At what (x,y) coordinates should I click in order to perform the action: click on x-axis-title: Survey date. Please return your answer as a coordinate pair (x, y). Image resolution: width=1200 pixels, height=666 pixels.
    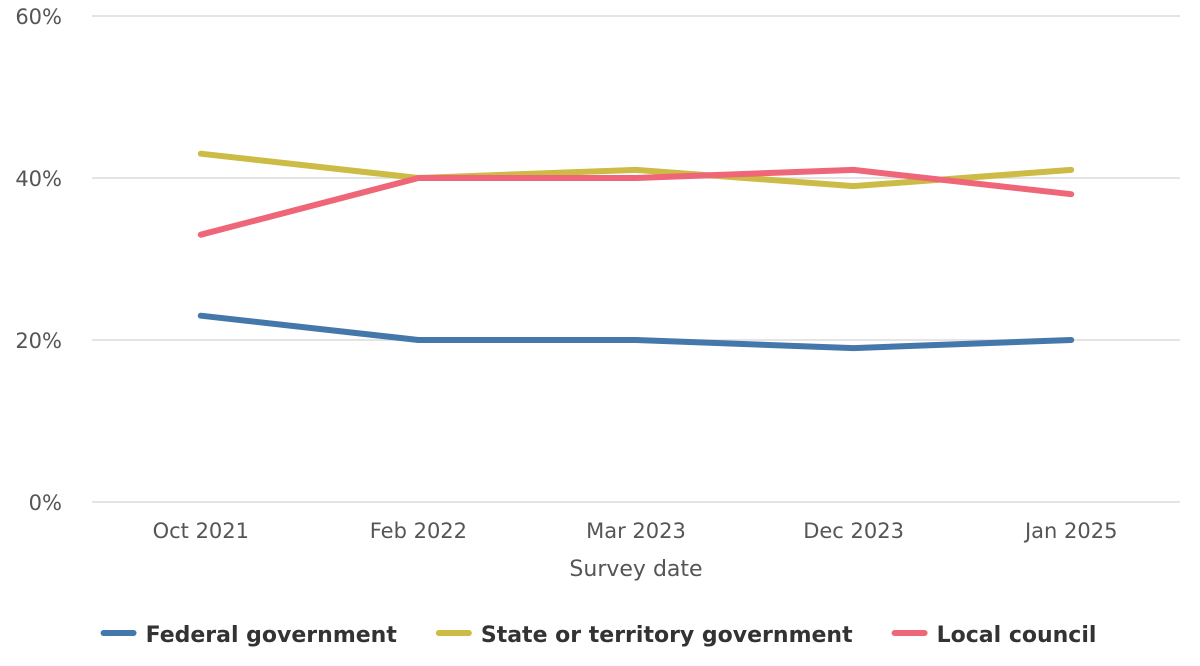
    Looking at the image, I should click on (635, 569).